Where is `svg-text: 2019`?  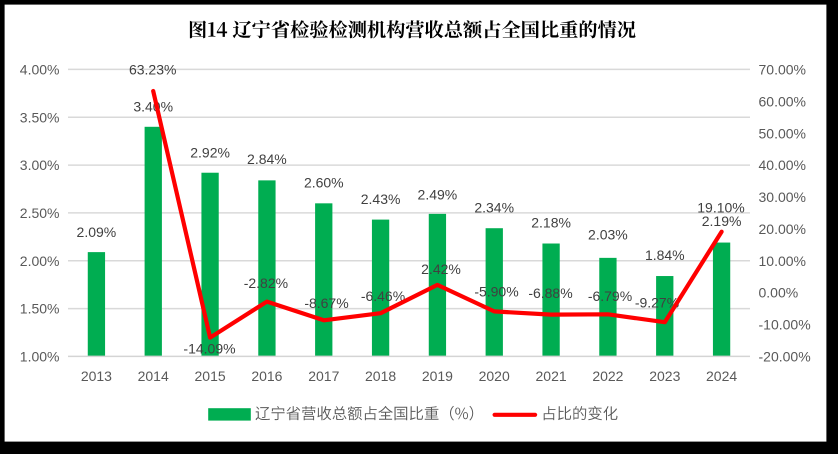 svg-text: 2019 is located at coordinates (437, 376).